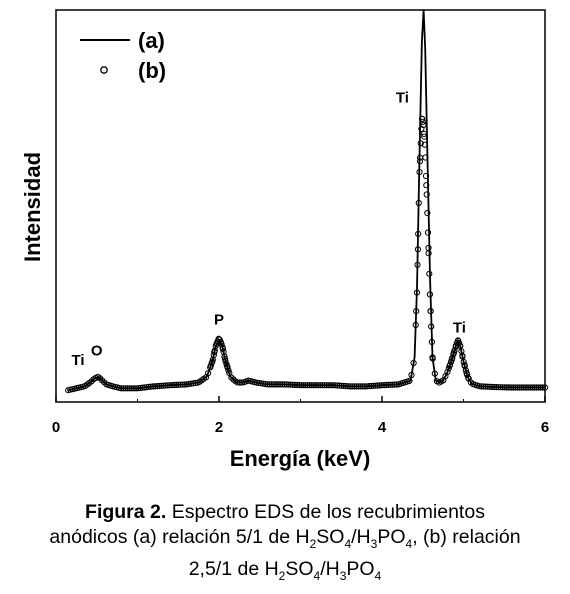 Image resolution: width=570 pixels, height=594 pixels. Describe the element at coordinates (545, 427) in the screenshot. I see `x-tick-label: 6` at that location.